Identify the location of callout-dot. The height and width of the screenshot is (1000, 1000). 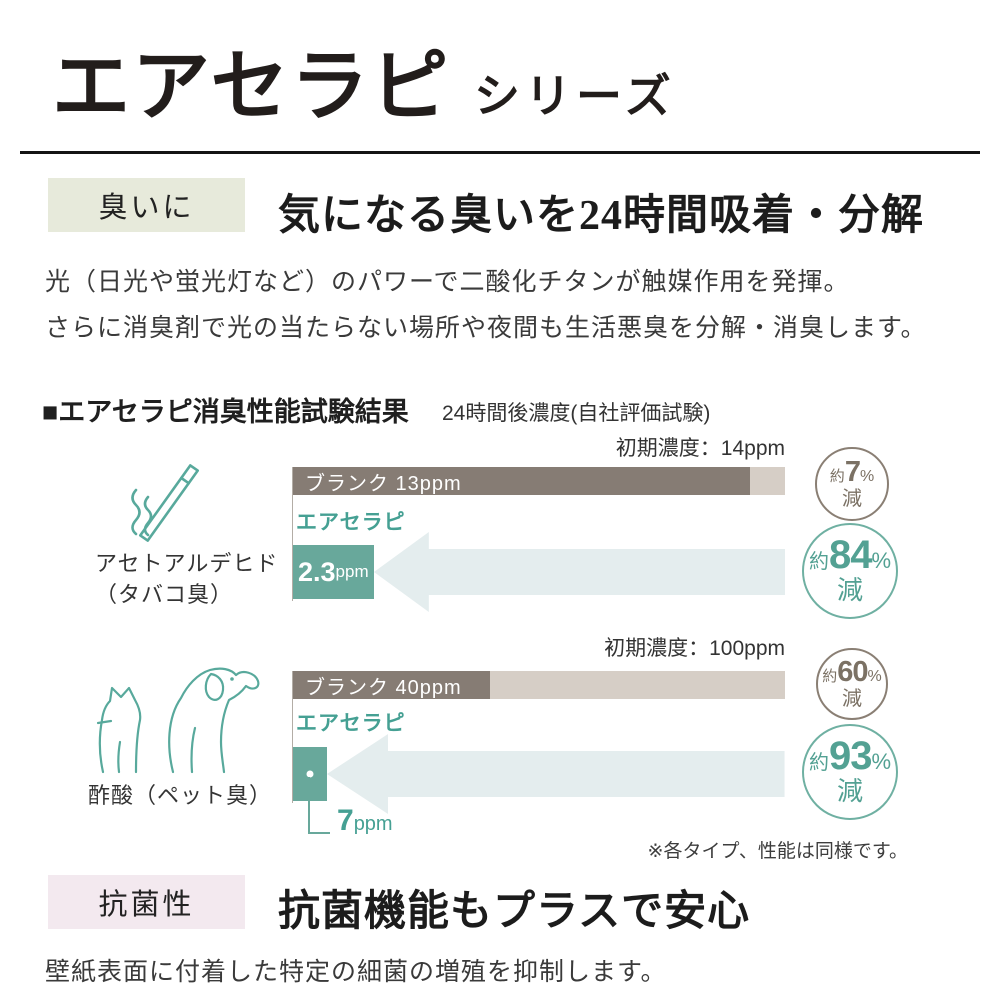
(310, 774).